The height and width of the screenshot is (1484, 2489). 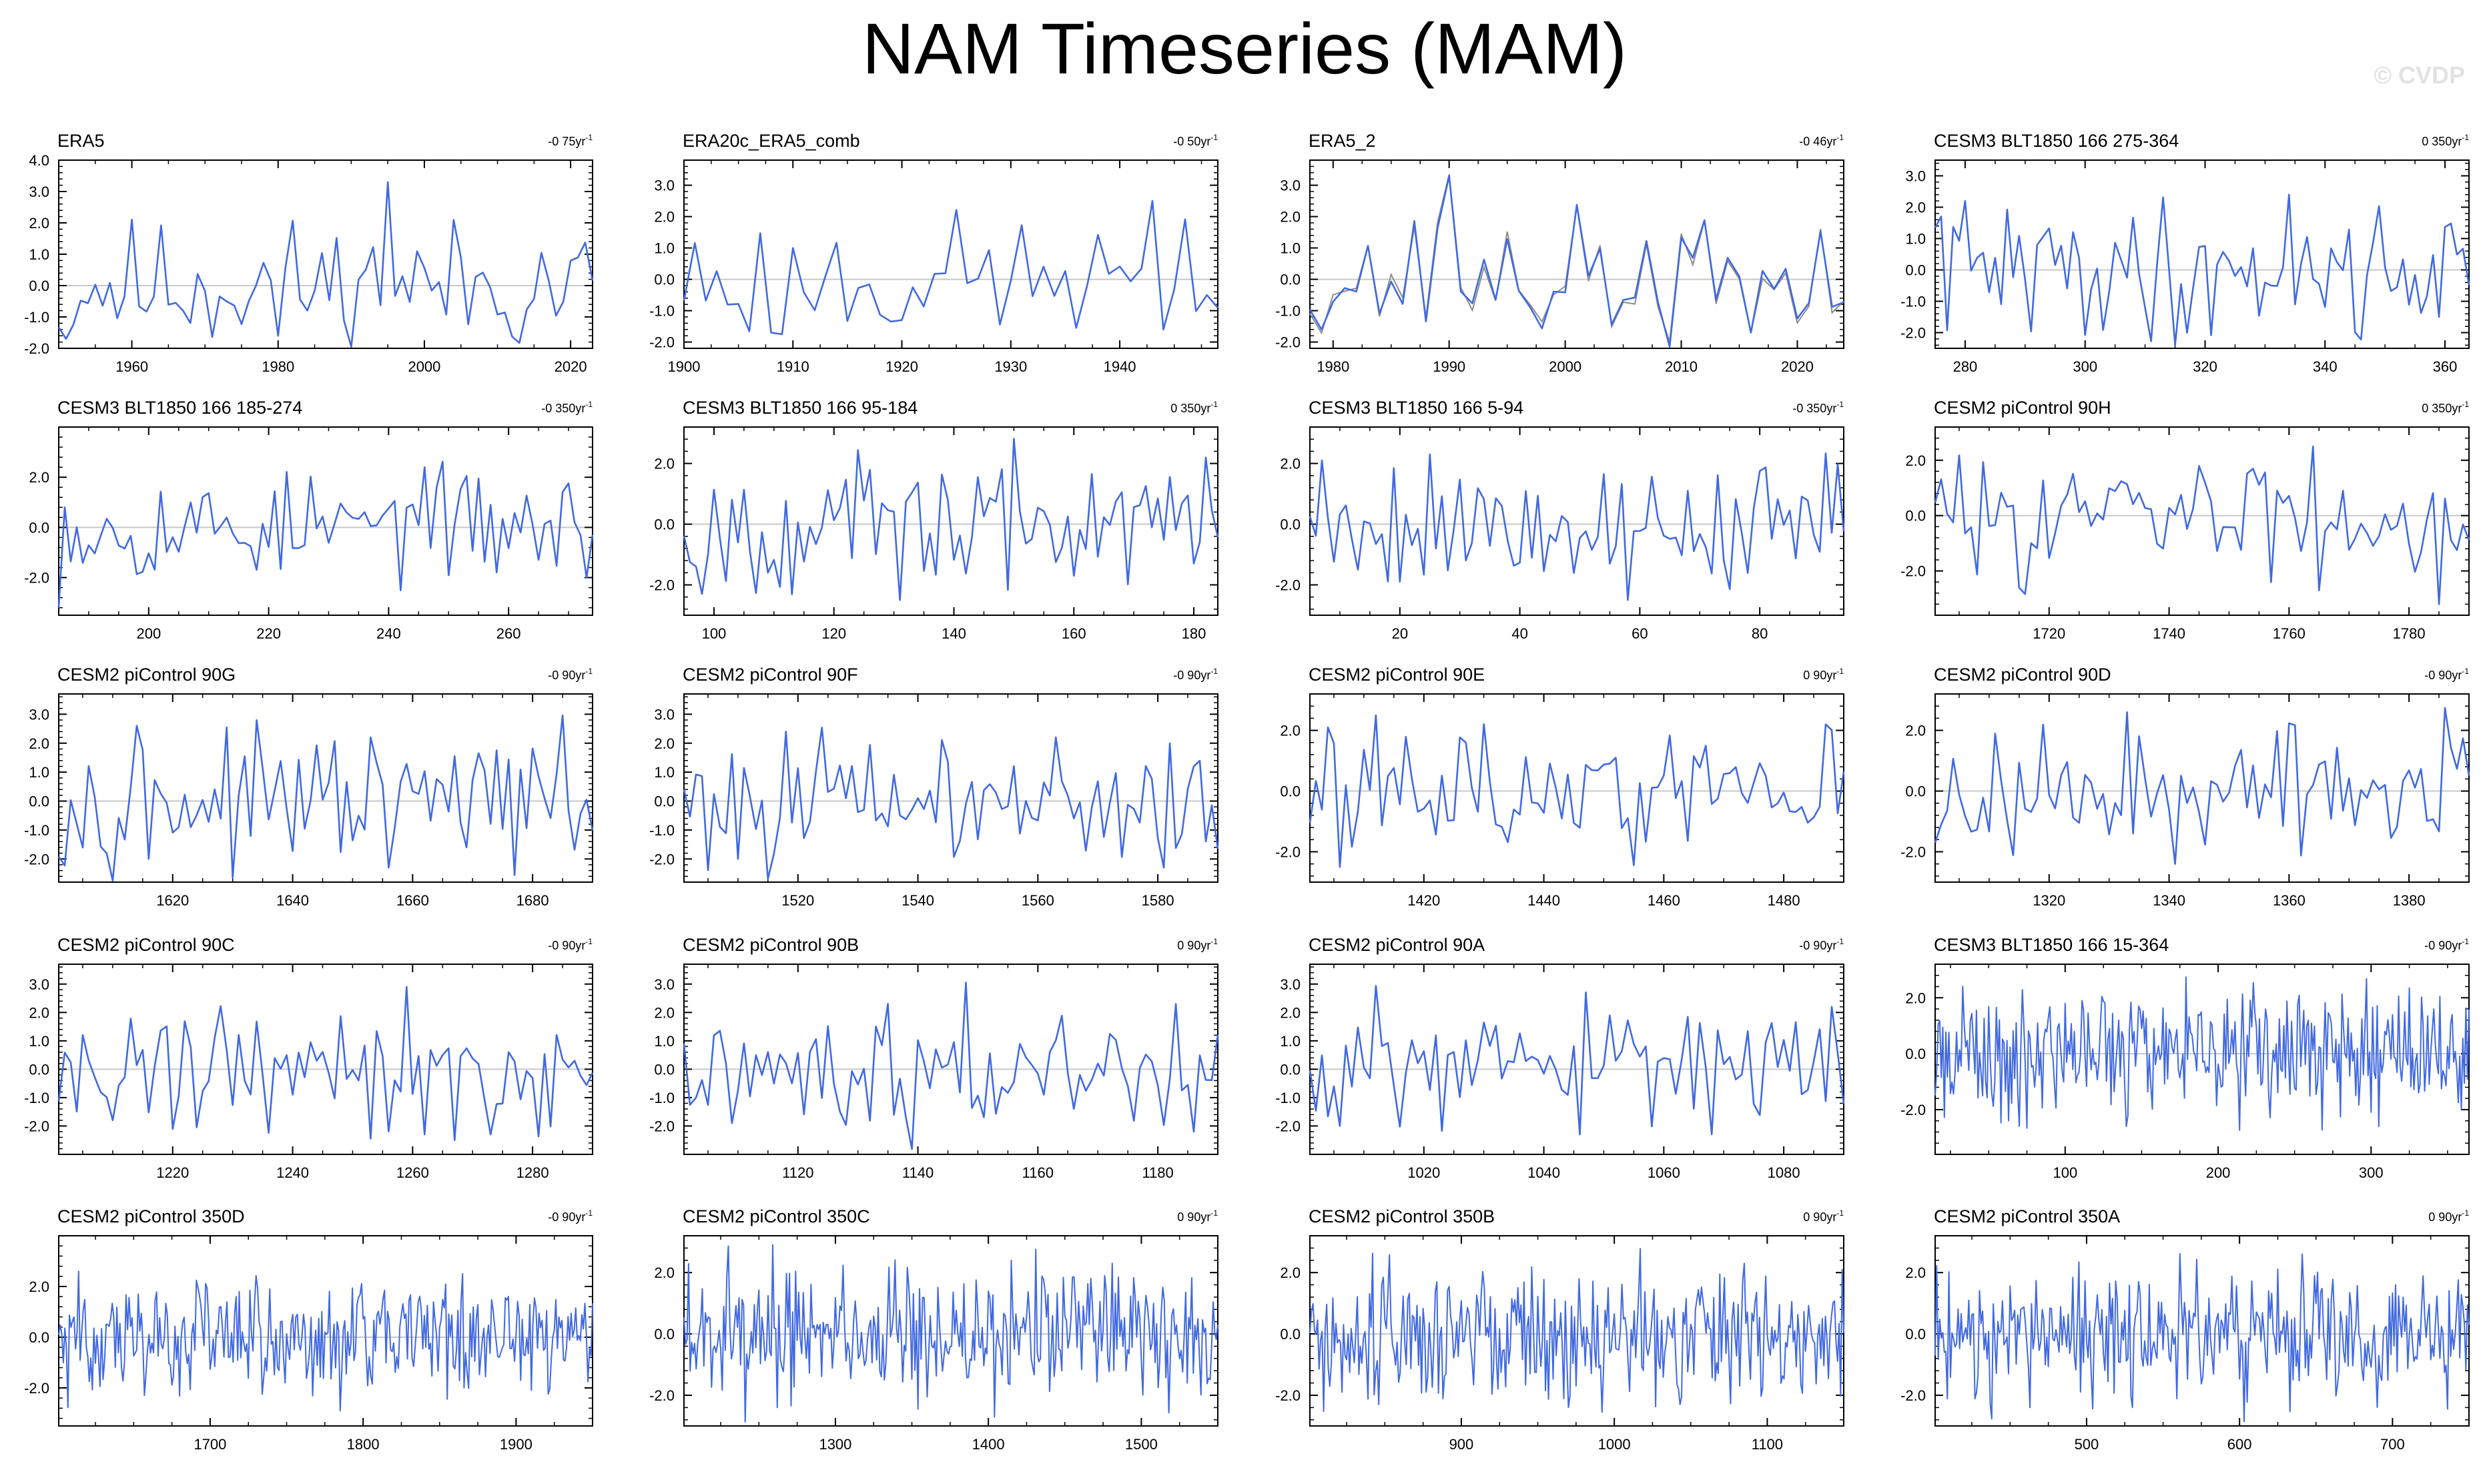 I want to click on secondary-series-line, so click(x=1576, y=258).